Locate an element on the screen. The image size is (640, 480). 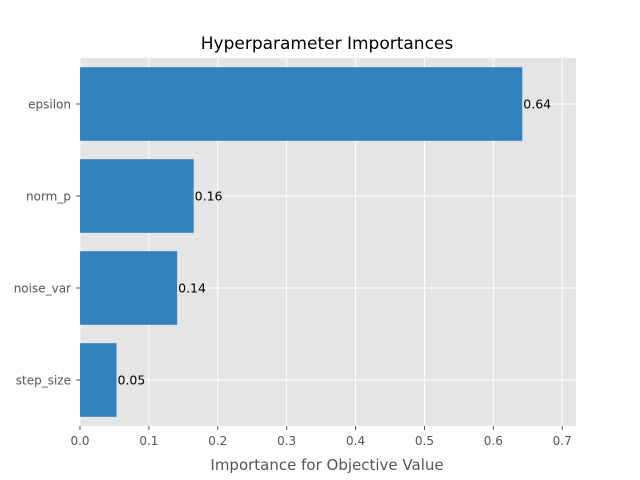
bar-value-label: 0.16 is located at coordinates (209, 196).